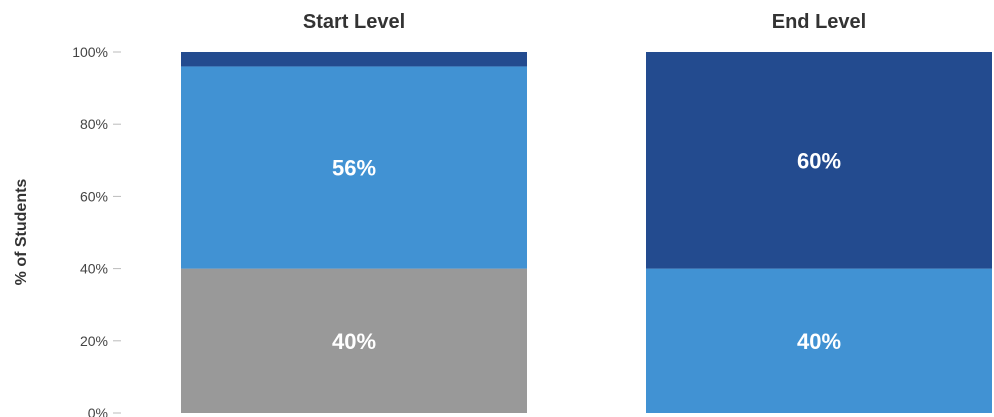 This screenshot has height=417, width=994. What do you see at coordinates (354, 22) in the screenshot?
I see `panel-title: Start Level` at bounding box center [354, 22].